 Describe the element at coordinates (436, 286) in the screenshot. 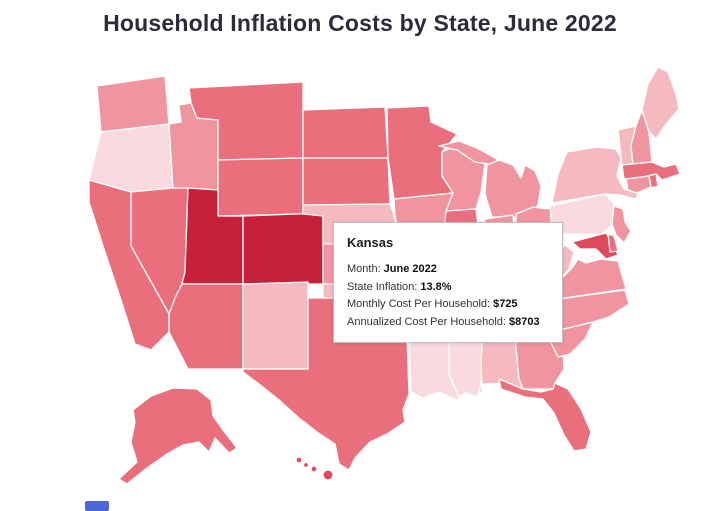

I see `tooltip-value: 13.8%` at that location.